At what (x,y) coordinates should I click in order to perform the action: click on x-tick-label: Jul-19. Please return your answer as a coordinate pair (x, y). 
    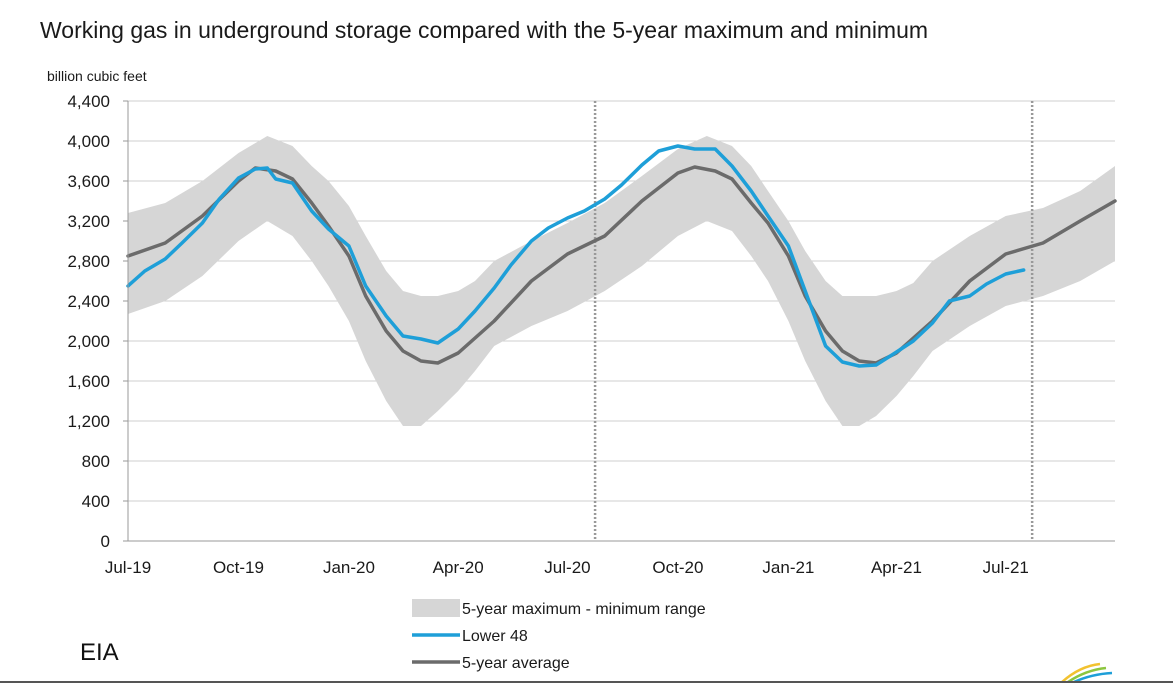
    Looking at the image, I should click on (128, 567).